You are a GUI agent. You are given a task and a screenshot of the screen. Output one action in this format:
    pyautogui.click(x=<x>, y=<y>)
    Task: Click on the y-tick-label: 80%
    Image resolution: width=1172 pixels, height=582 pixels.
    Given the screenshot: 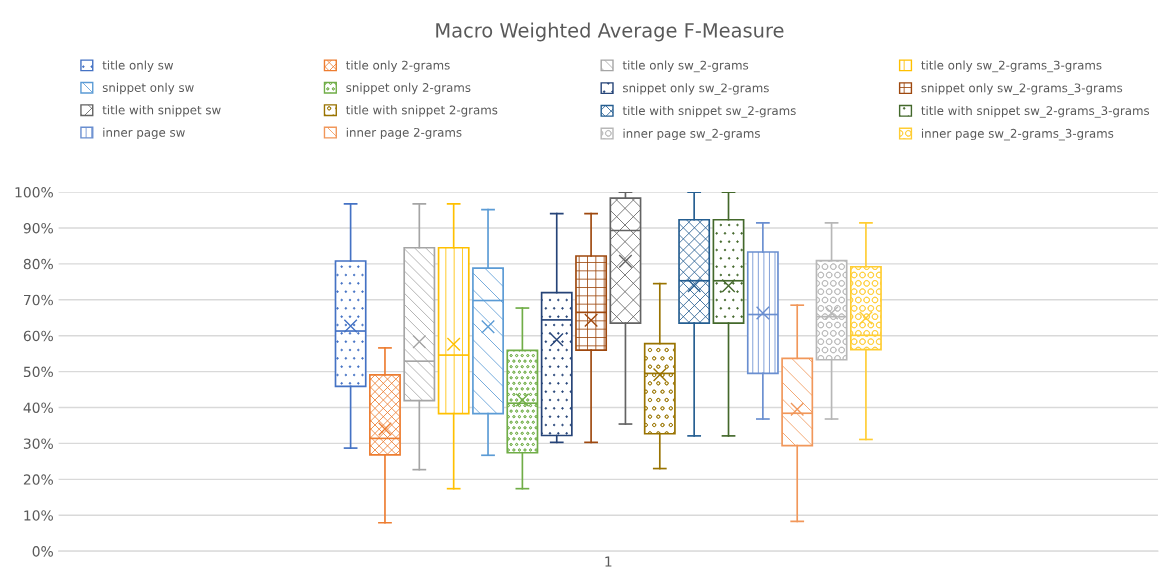 What is the action you would take?
    pyautogui.click(x=38, y=264)
    